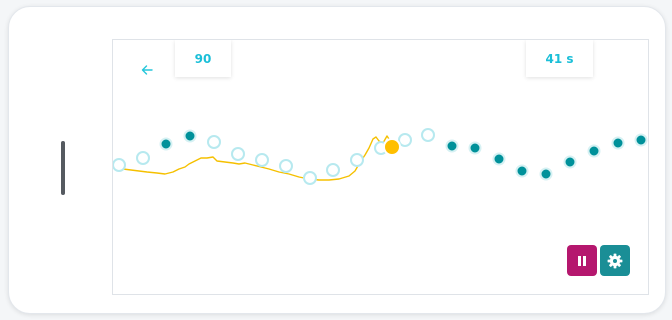  I want to click on trace-line, so click(253, 158).